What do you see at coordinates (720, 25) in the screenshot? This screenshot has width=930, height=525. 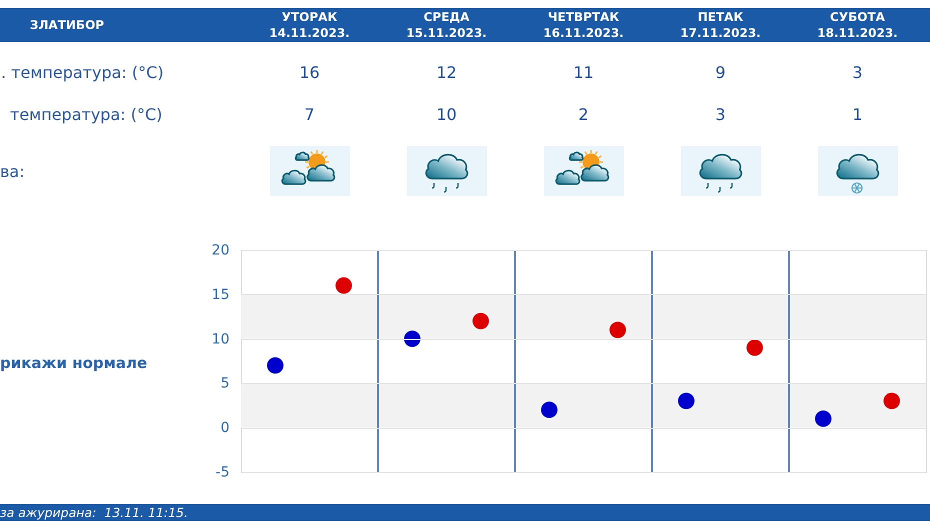 I see `text: ПЕТАК 17.11.2023.` at bounding box center [720, 25].